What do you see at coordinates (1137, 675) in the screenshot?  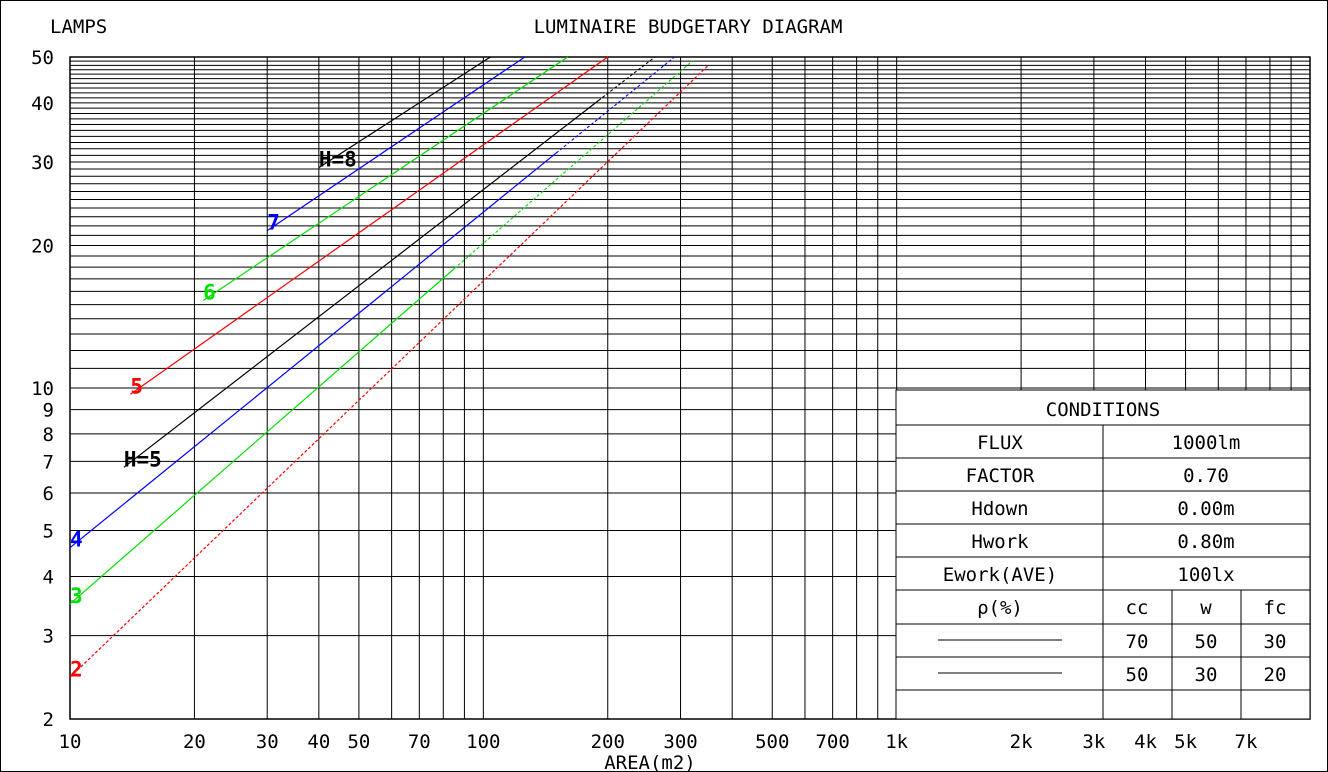 I see `reflectance-row2-cc: 50` at bounding box center [1137, 675].